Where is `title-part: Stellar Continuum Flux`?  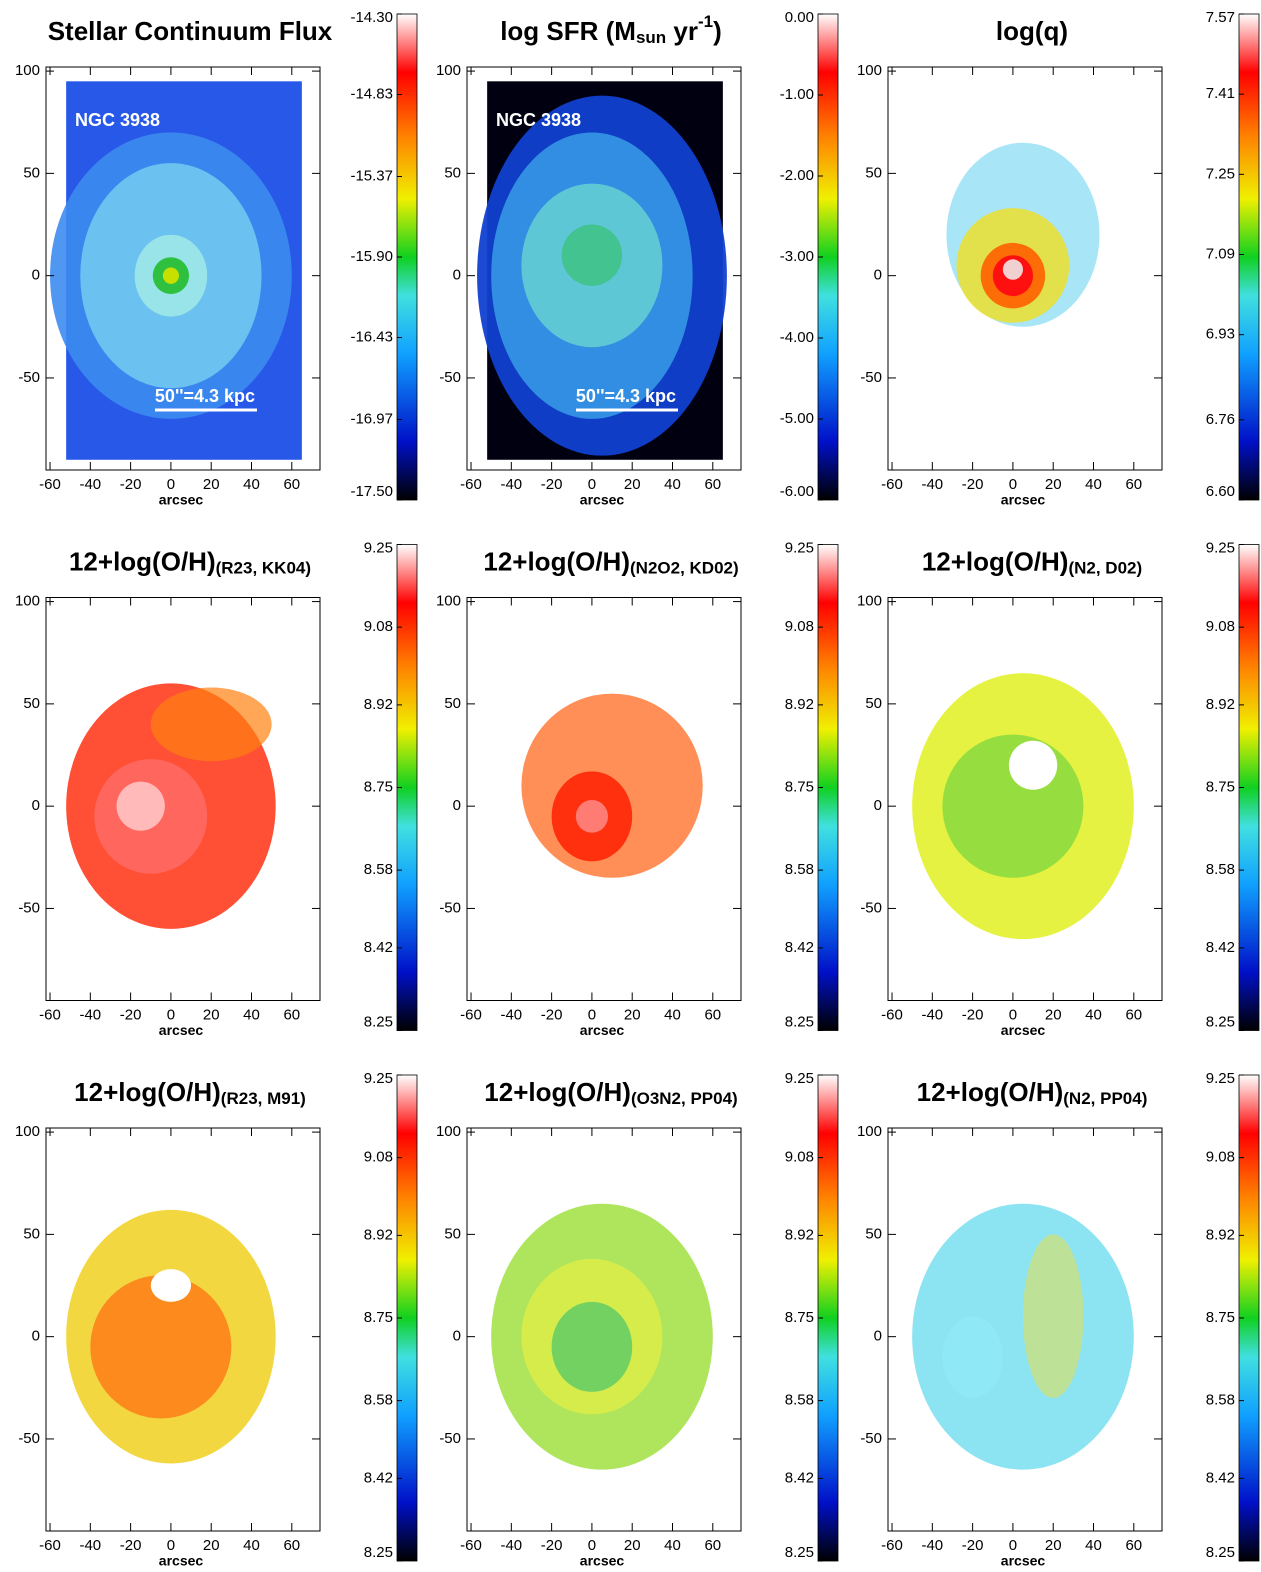 title-part: Stellar Continuum Flux is located at coordinates (190, 31).